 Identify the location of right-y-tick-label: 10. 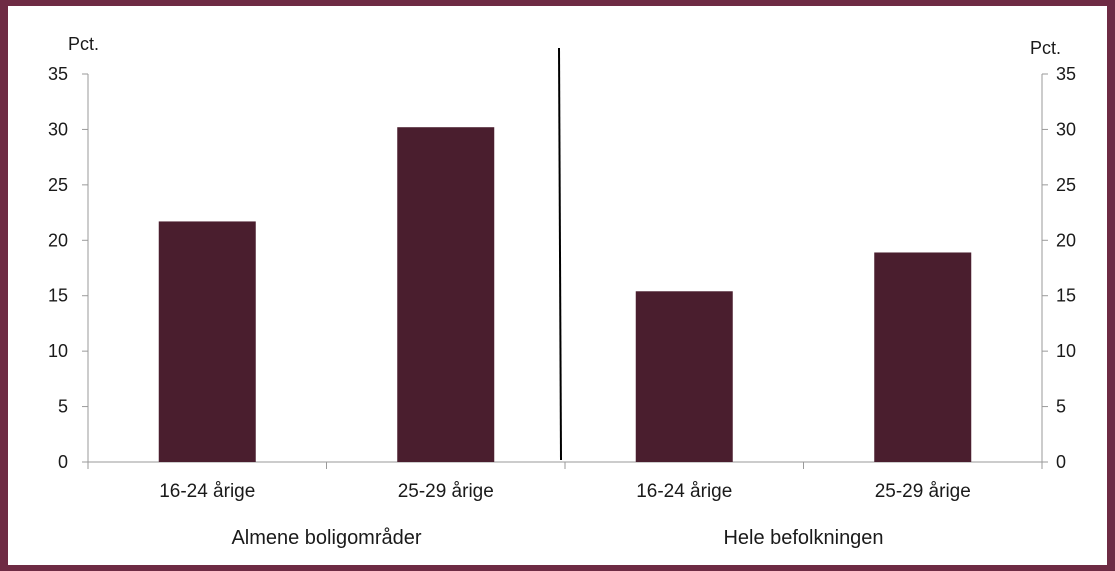
(1066, 351).